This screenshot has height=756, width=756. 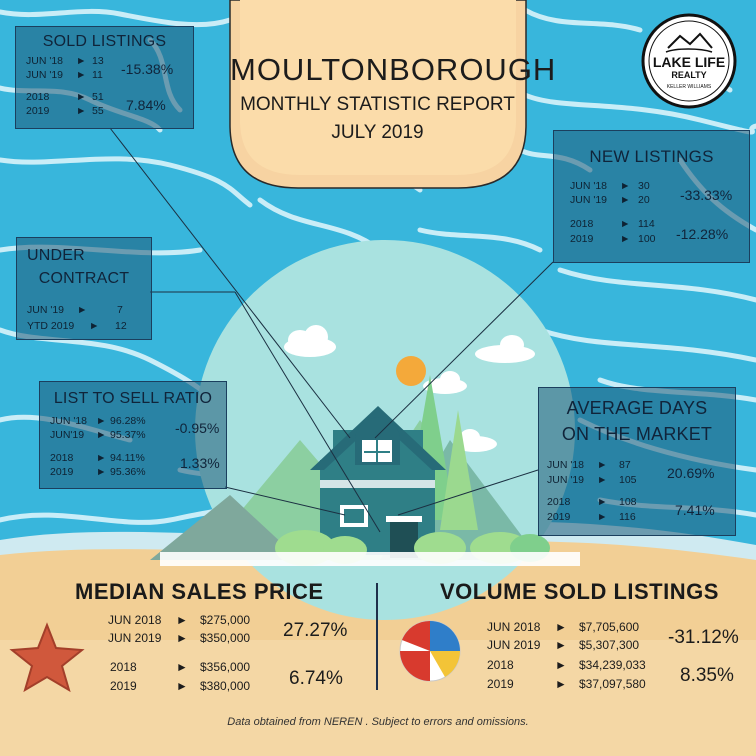 I want to click on vs-pct-month: -31.12%, so click(x=703, y=637).